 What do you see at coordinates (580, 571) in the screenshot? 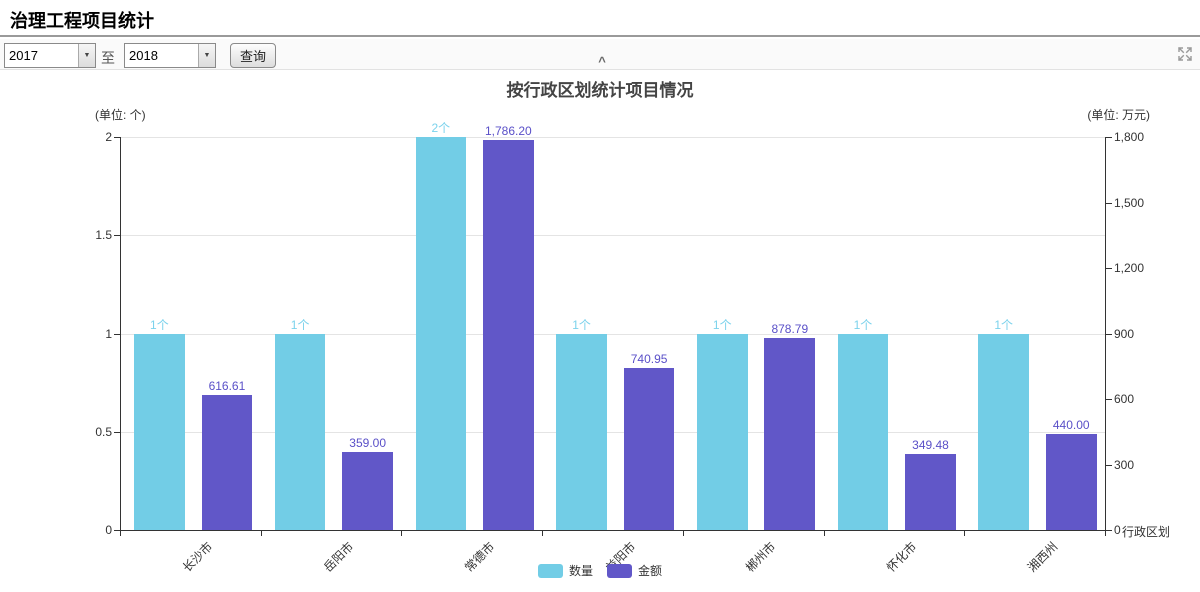
I see `legend-label: 数量` at bounding box center [580, 571].